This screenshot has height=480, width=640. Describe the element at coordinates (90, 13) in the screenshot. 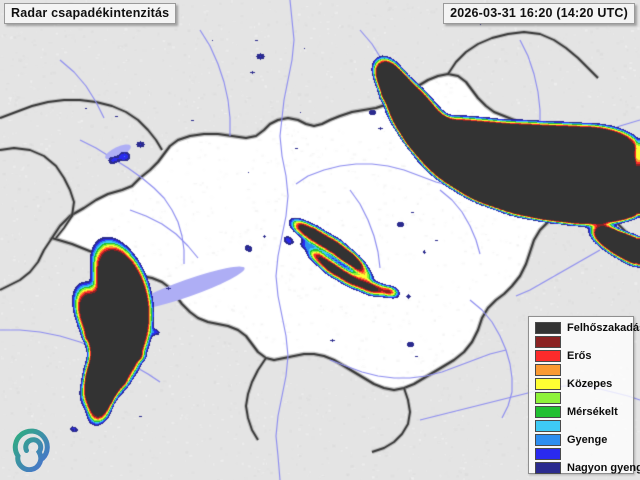

I see `page-title: Radar csapadékintenzitás` at that location.